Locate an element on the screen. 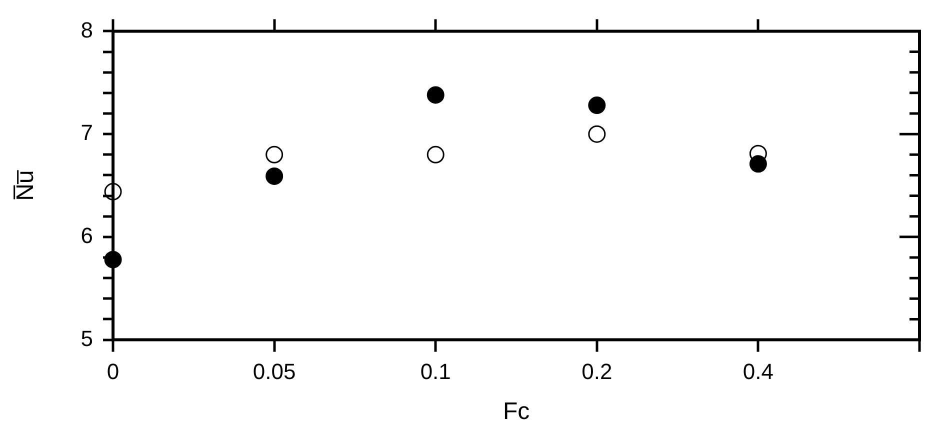  y-tick-label: 7 is located at coordinates (87, 133).